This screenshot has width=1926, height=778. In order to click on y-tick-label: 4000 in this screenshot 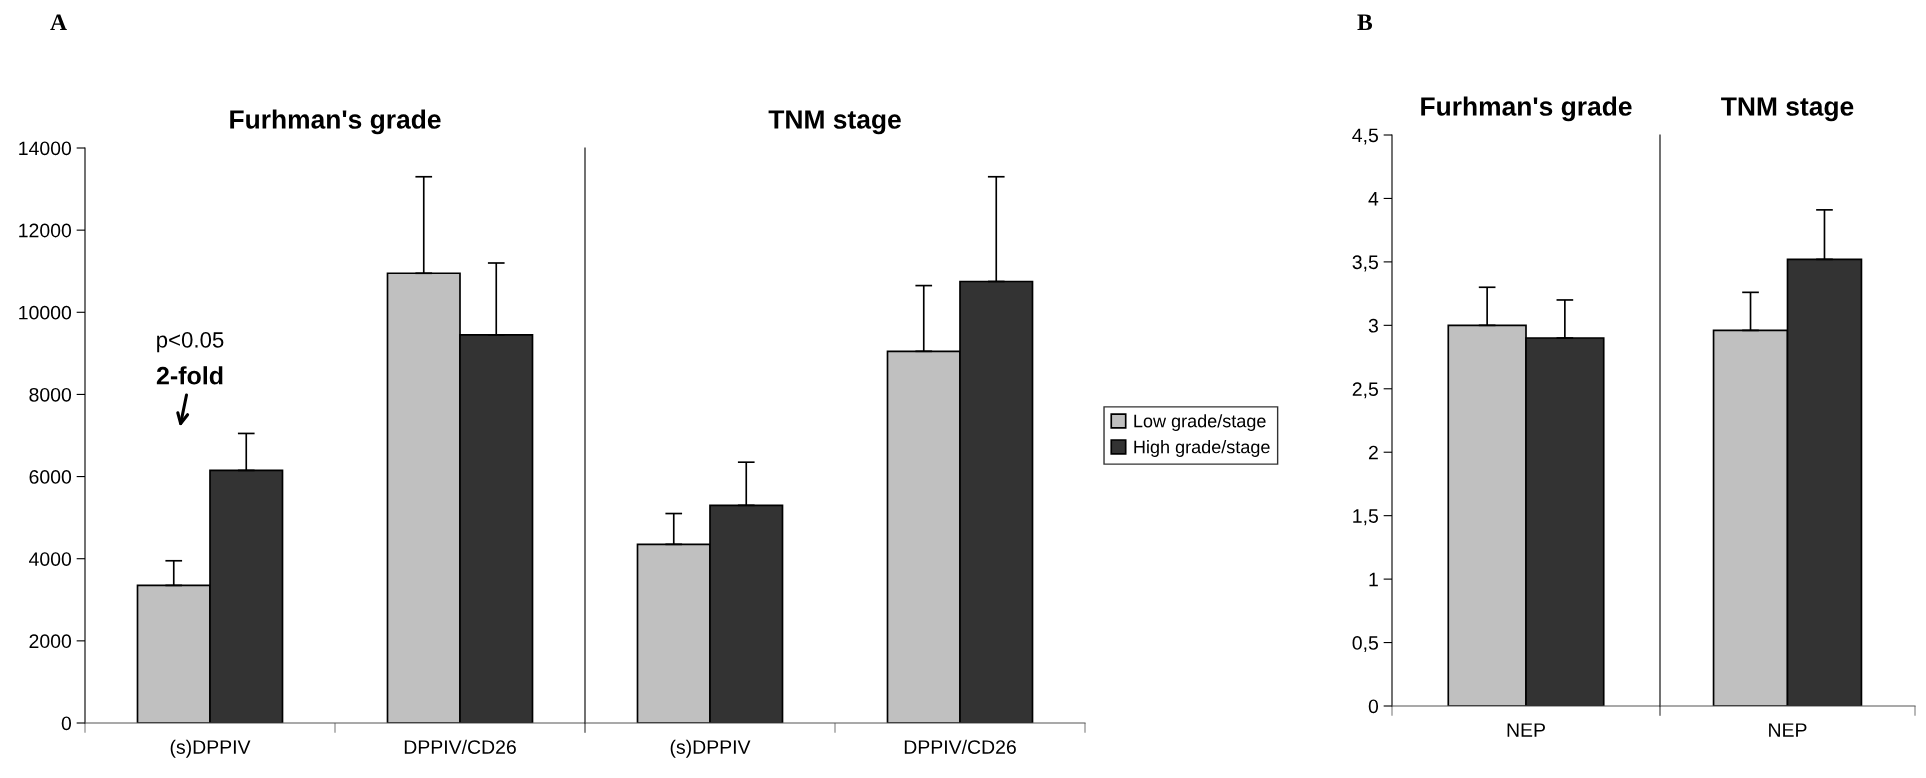, I will do `click(50, 559)`.